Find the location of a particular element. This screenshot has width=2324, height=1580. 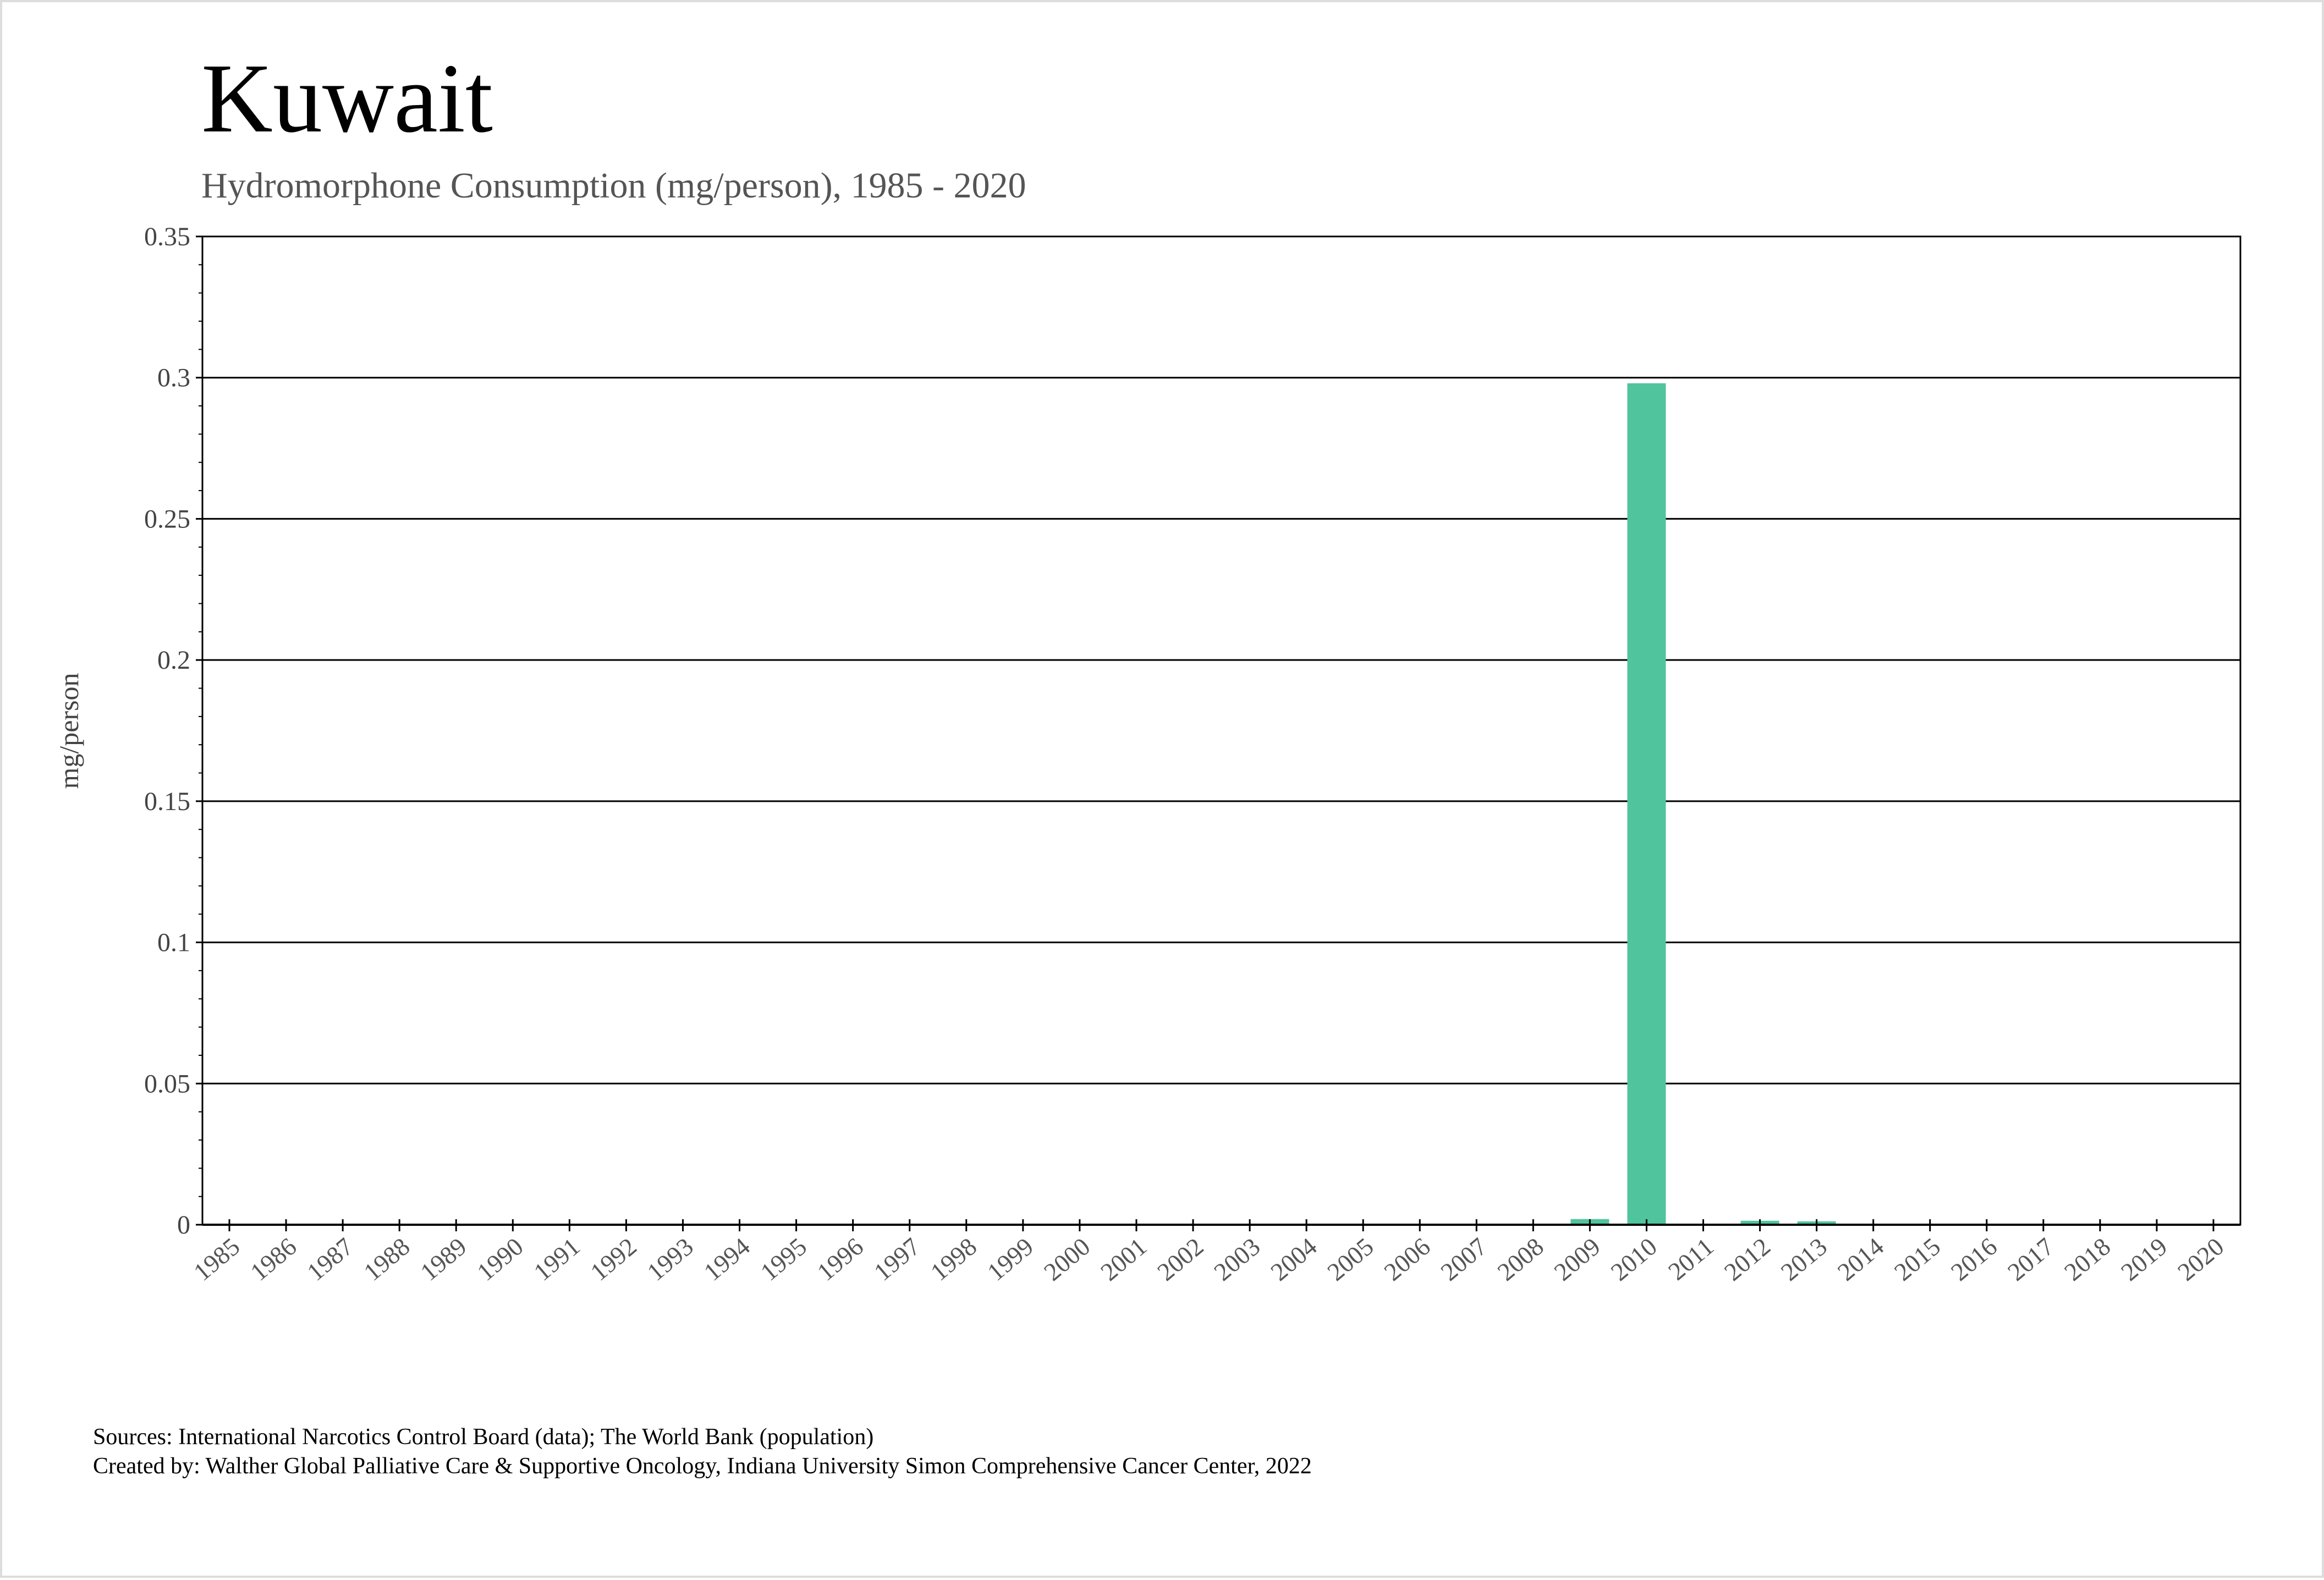

x-tick-label: 2002 is located at coordinates (1180, 1259).